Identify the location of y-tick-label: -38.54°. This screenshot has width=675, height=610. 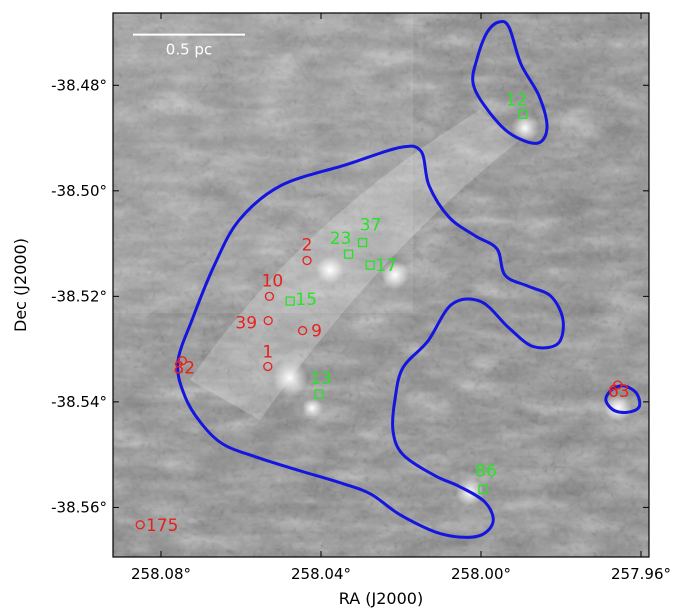
(79, 402).